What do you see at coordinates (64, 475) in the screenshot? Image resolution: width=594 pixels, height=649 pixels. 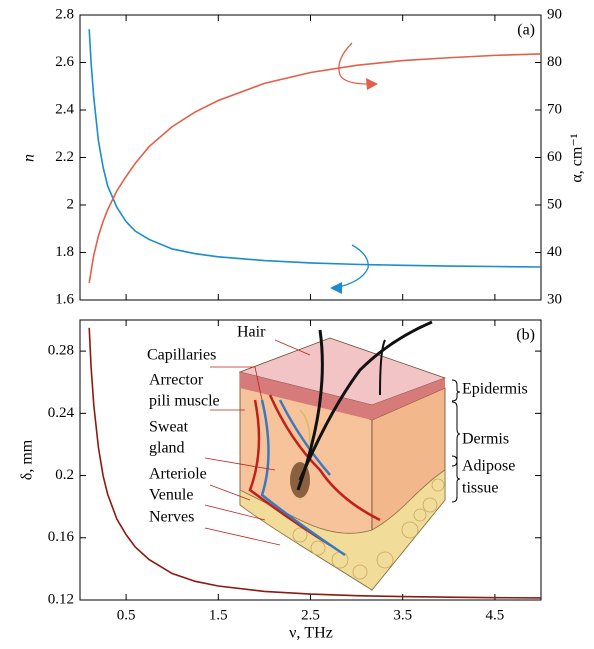 I see `y-tick-label: 0.2` at bounding box center [64, 475].